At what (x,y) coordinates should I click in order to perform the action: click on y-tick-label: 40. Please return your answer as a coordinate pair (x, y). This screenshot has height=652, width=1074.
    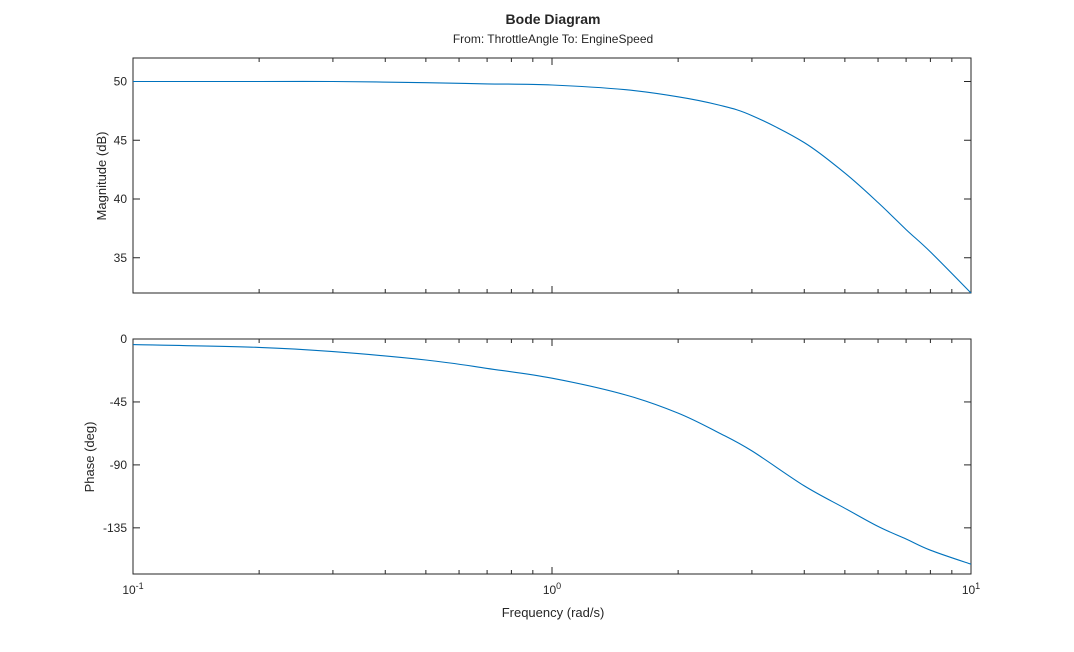
    Looking at the image, I should click on (121, 199).